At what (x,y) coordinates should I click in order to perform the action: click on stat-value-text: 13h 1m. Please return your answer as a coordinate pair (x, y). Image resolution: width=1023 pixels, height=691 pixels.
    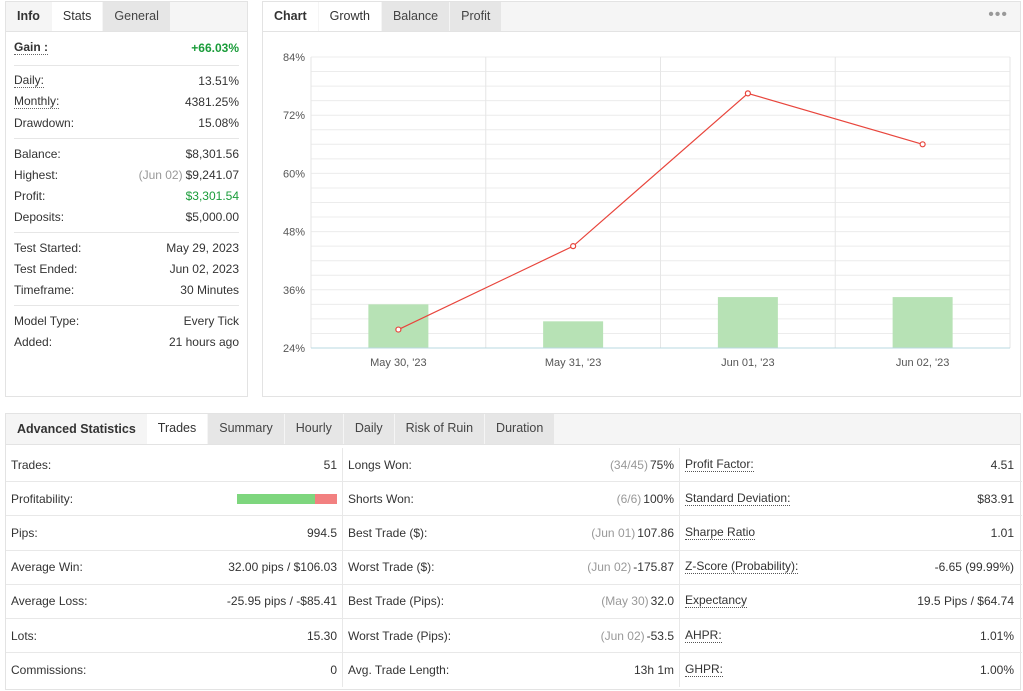
    Looking at the image, I should click on (653, 670).